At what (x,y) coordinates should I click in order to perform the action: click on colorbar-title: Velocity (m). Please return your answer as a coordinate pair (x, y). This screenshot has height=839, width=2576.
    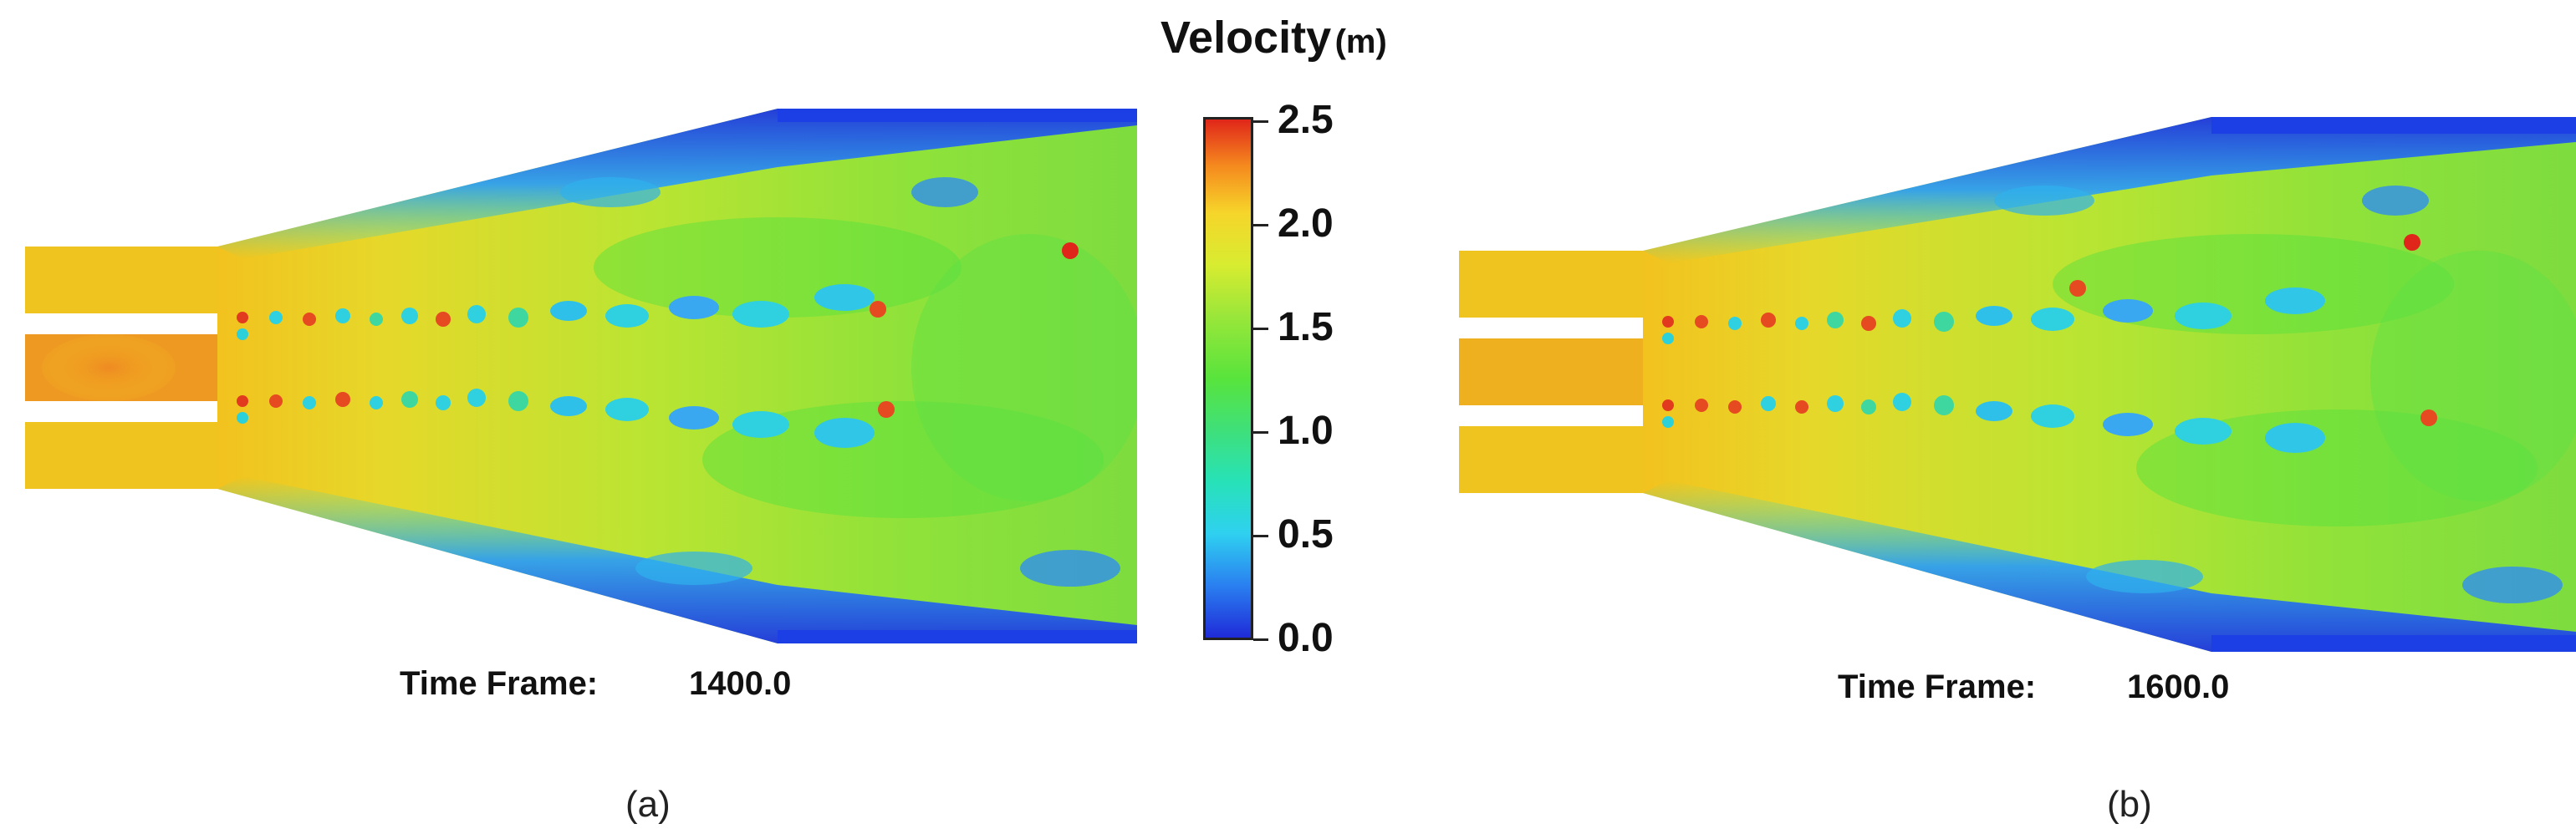
    Looking at the image, I should click on (1273, 38).